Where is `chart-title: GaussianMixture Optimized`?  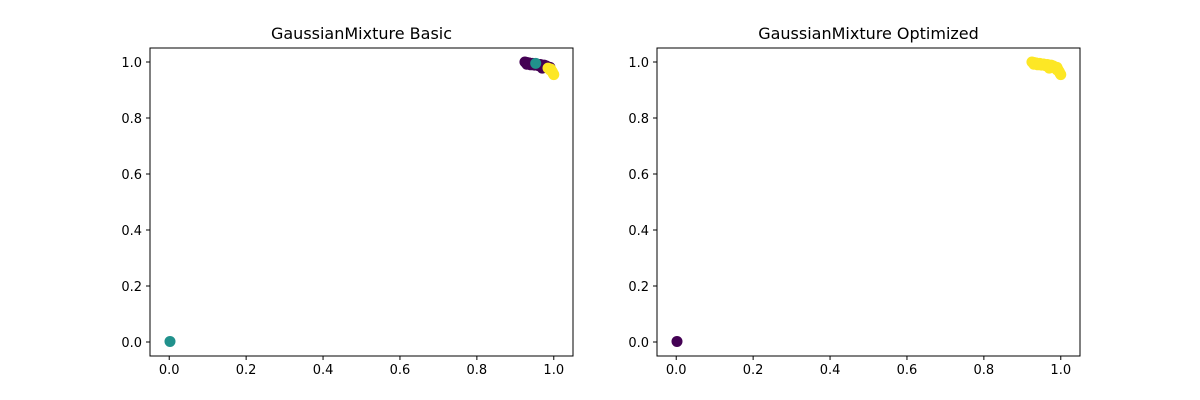 chart-title: GaussianMixture Optimized is located at coordinates (868, 33).